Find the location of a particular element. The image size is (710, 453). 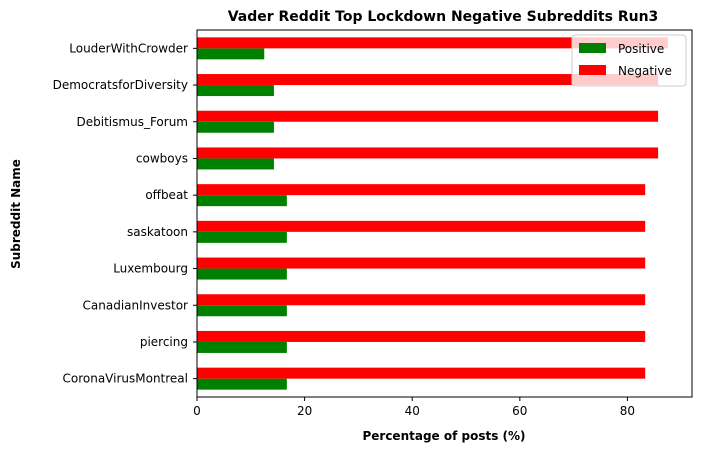

legend-swatch-negative is located at coordinates (592, 70).